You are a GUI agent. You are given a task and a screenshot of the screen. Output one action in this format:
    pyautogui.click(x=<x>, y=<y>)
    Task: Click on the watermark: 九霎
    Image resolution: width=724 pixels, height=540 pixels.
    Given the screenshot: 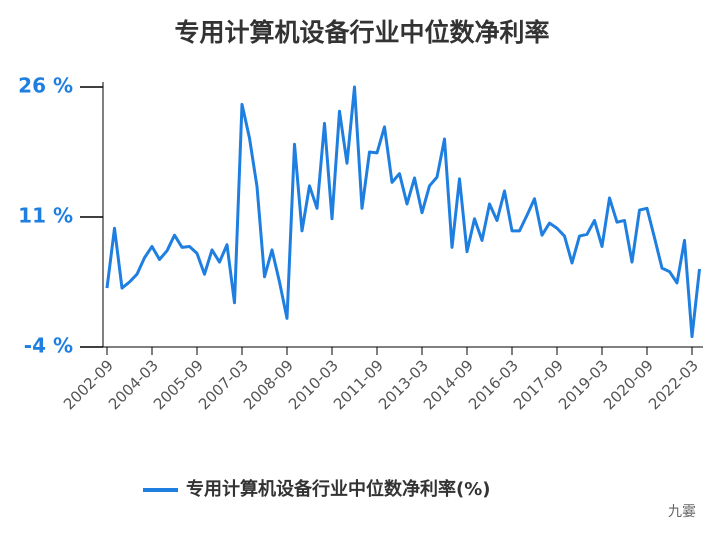 What is the action you would take?
    pyautogui.click(x=682, y=512)
    